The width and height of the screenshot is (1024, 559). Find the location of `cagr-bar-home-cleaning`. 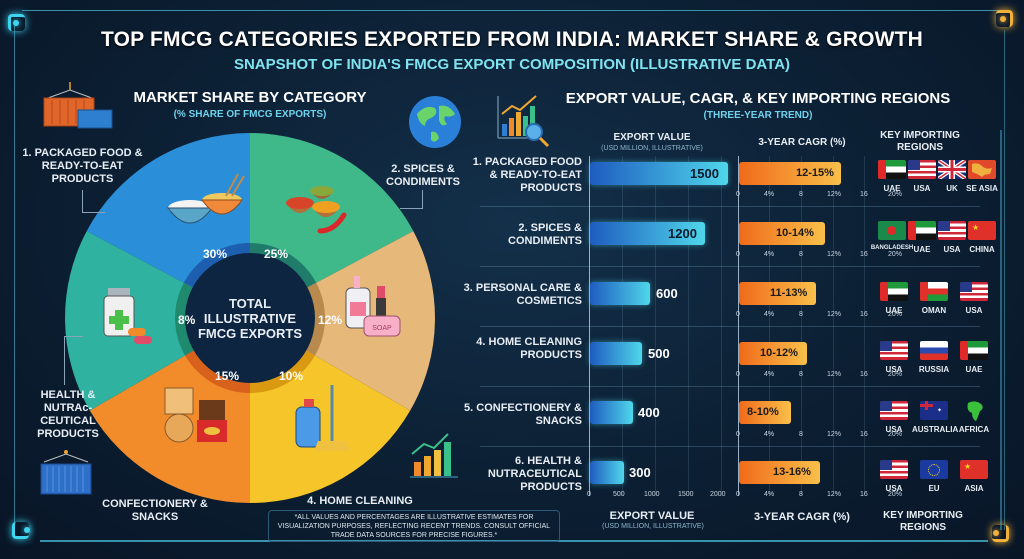

cagr-bar-home-cleaning is located at coordinates (773, 353).